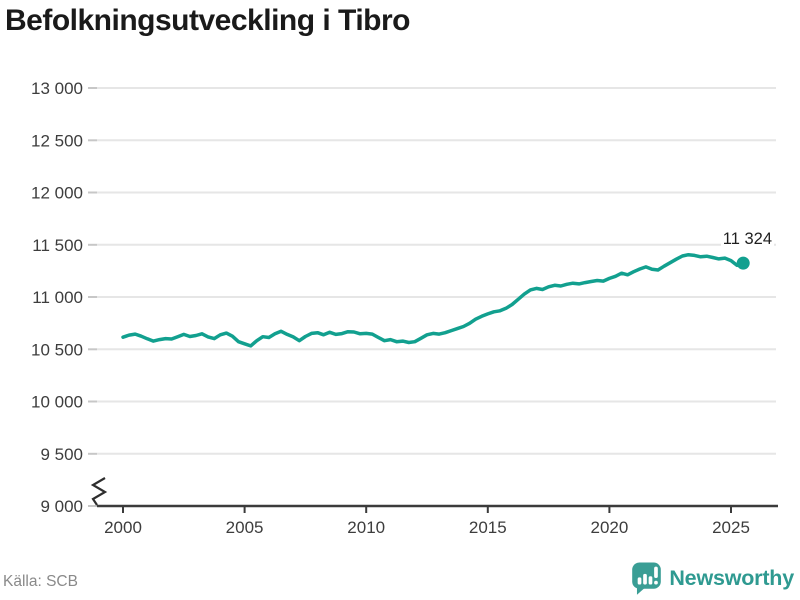 This screenshot has height=600, width=800. Describe the element at coordinates (57, 297) in the screenshot. I see `y-axis-label: 11 000` at that location.